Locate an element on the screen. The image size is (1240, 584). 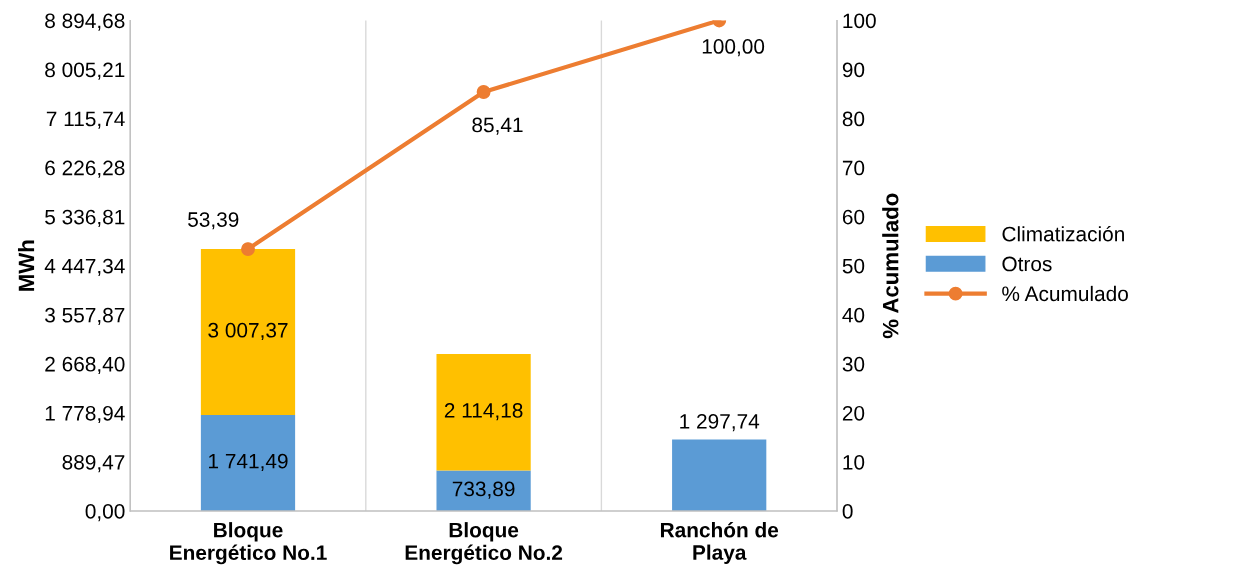
data-label: 1 297,74 is located at coordinates (720, 422).